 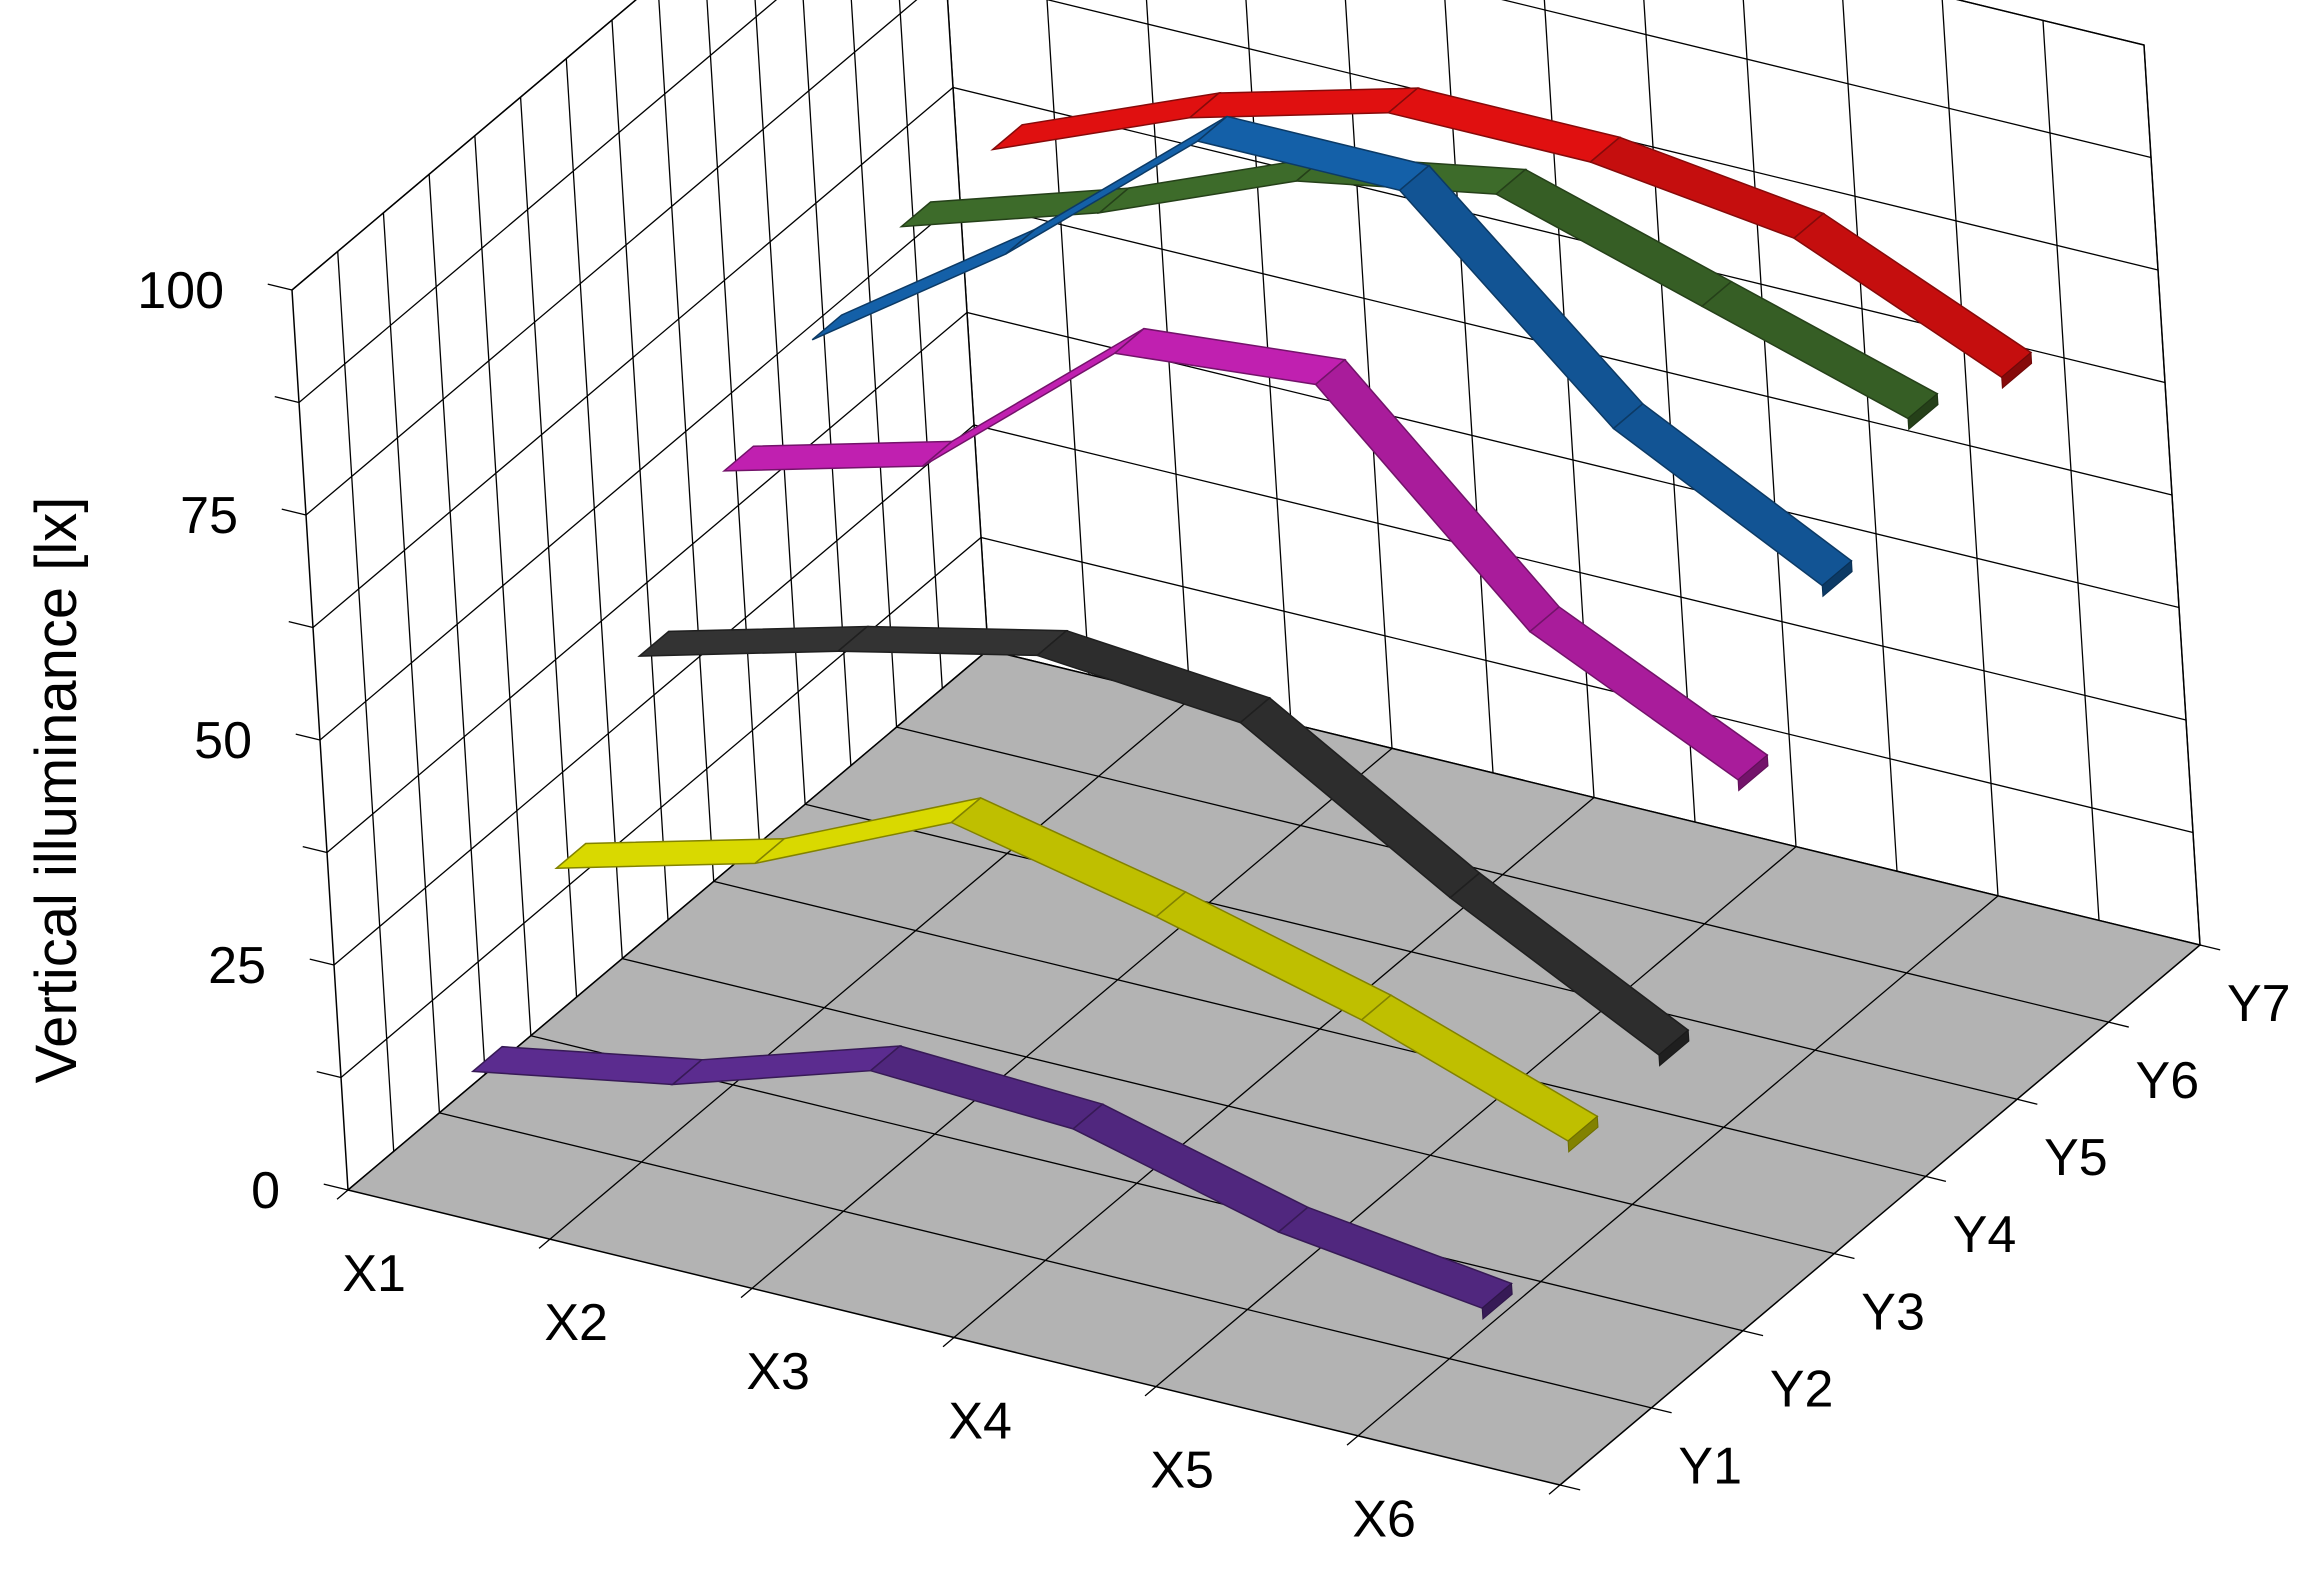 I want to click on ribbon-segment-Y7-X2, so click(x=1303, y=103).